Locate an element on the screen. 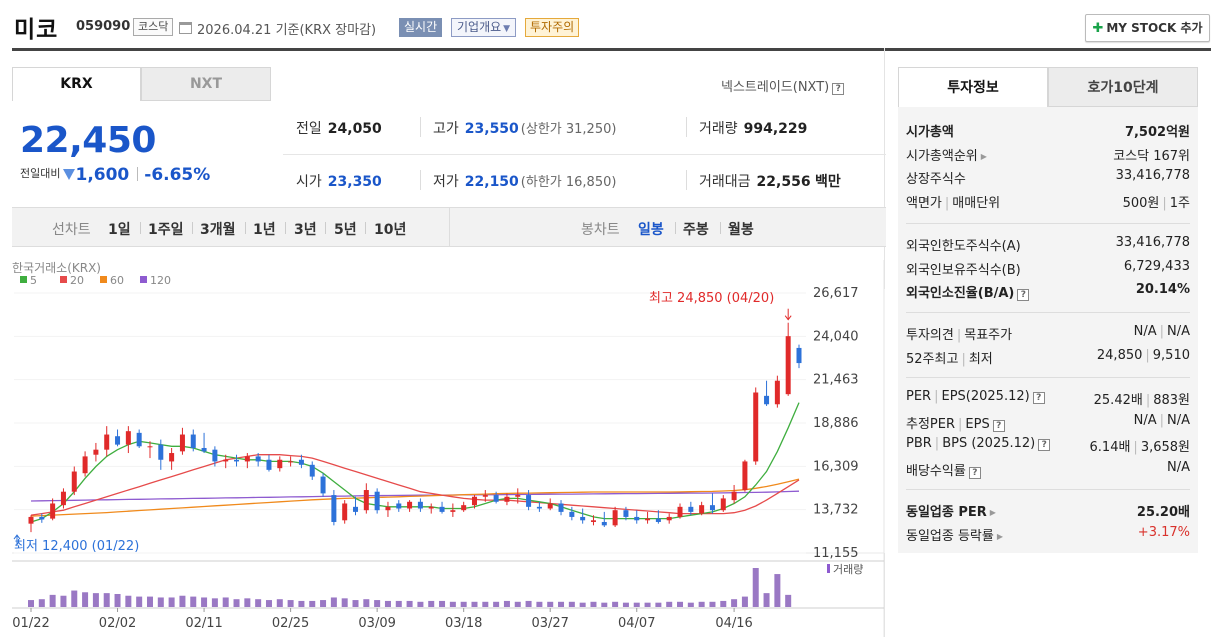 This screenshot has height=637, width=1219. legend-swatch is located at coordinates (63, 279).